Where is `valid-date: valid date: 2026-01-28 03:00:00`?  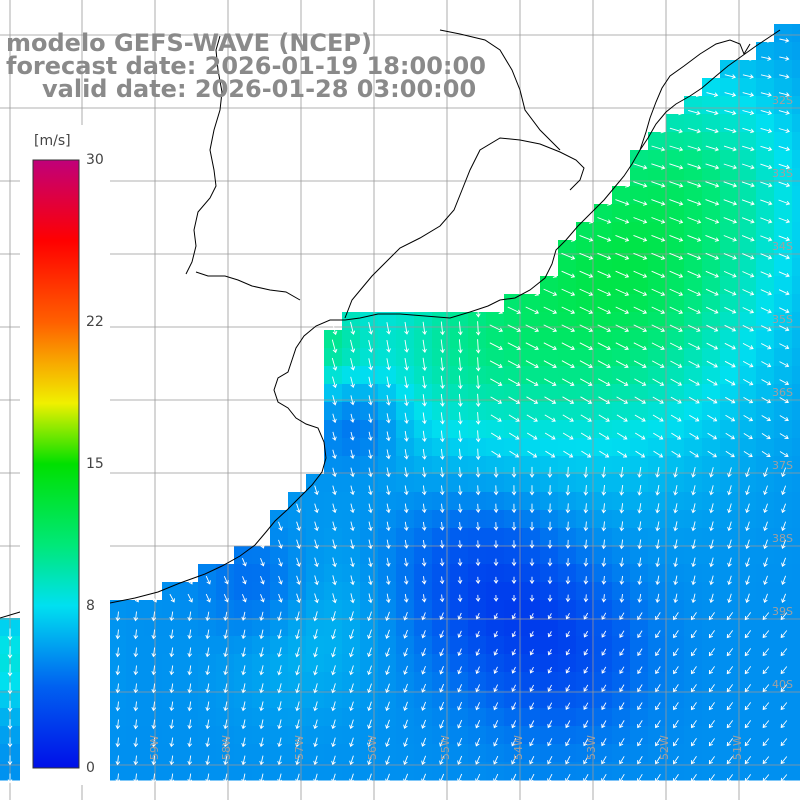 valid-date: valid date: 2026-01-28 03:00:00 is located at coordinates (259, 89).